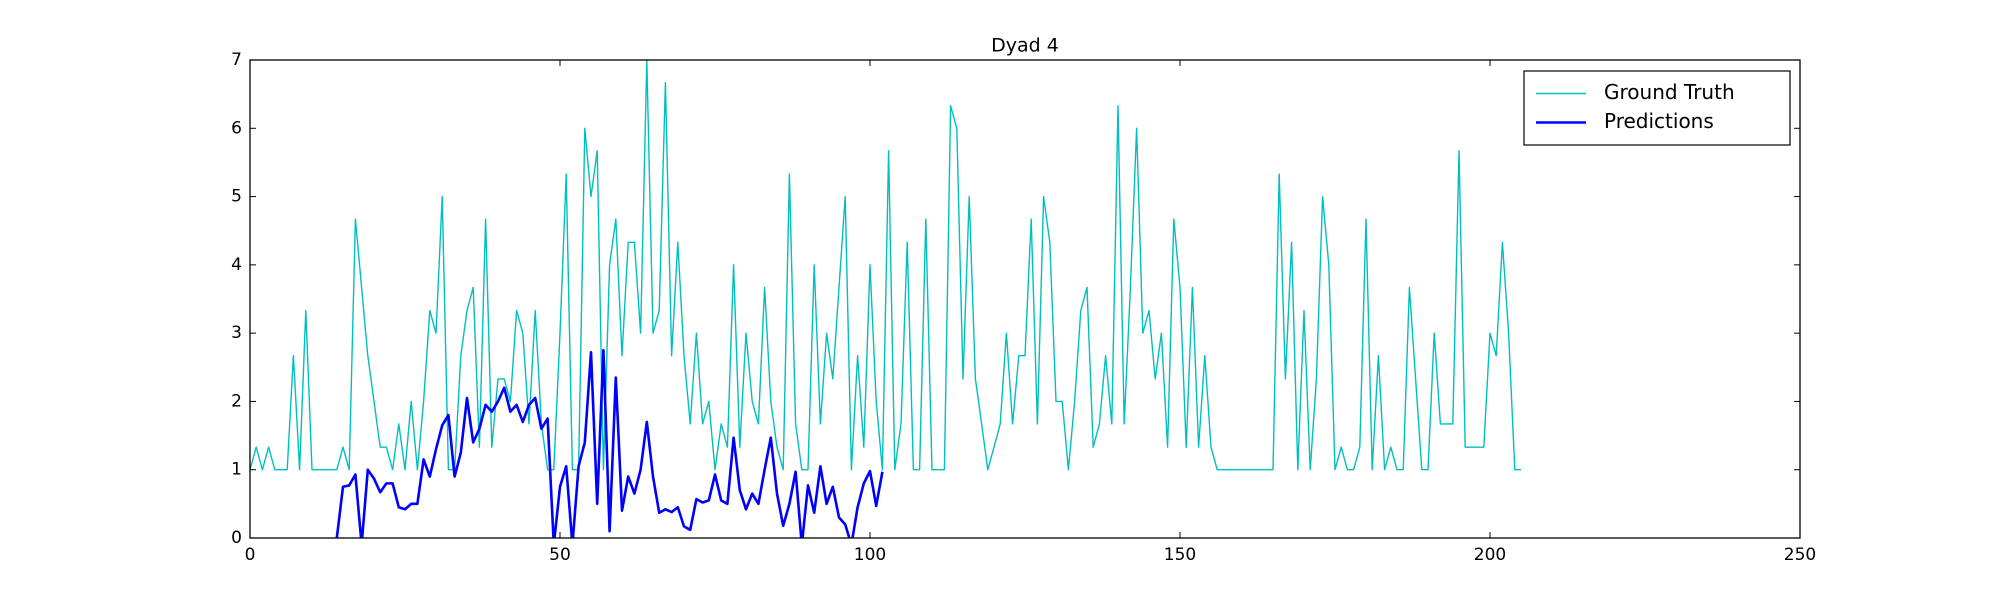 This screenshot has width=2000, height=600. I want to click on legend-label: Ground Truth, so click(1669, 92).